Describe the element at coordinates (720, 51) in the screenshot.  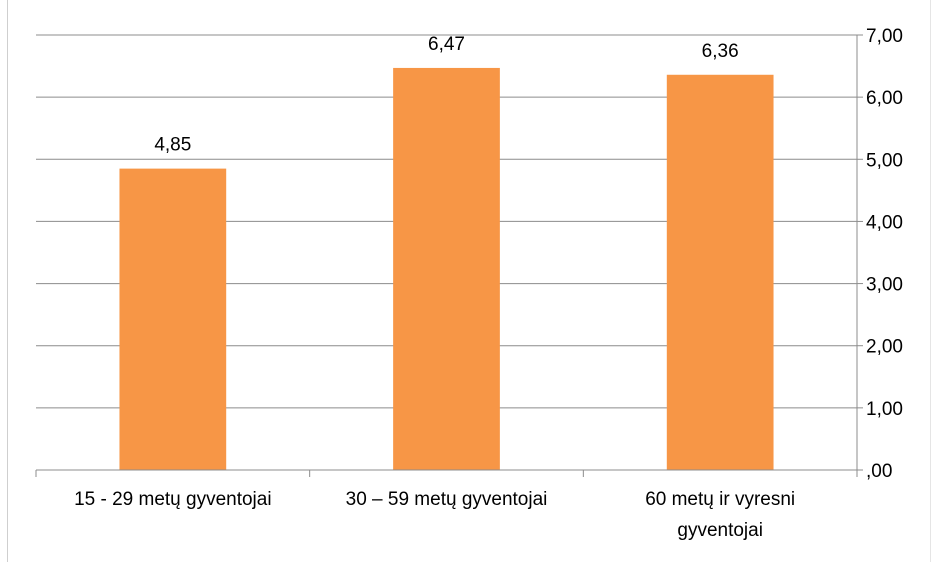
I see `data-label: 6,36` at that location.